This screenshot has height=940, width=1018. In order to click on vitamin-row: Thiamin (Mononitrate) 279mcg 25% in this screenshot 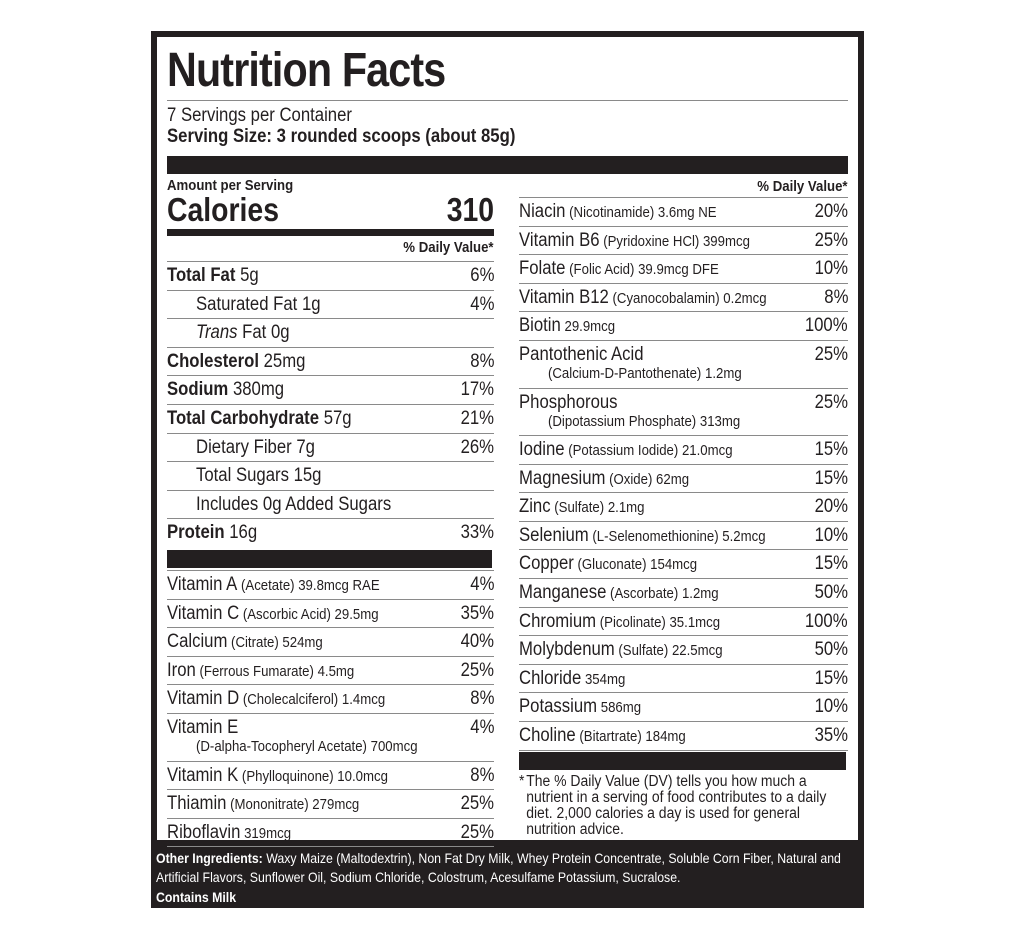, I will do `click(330, 804)`.